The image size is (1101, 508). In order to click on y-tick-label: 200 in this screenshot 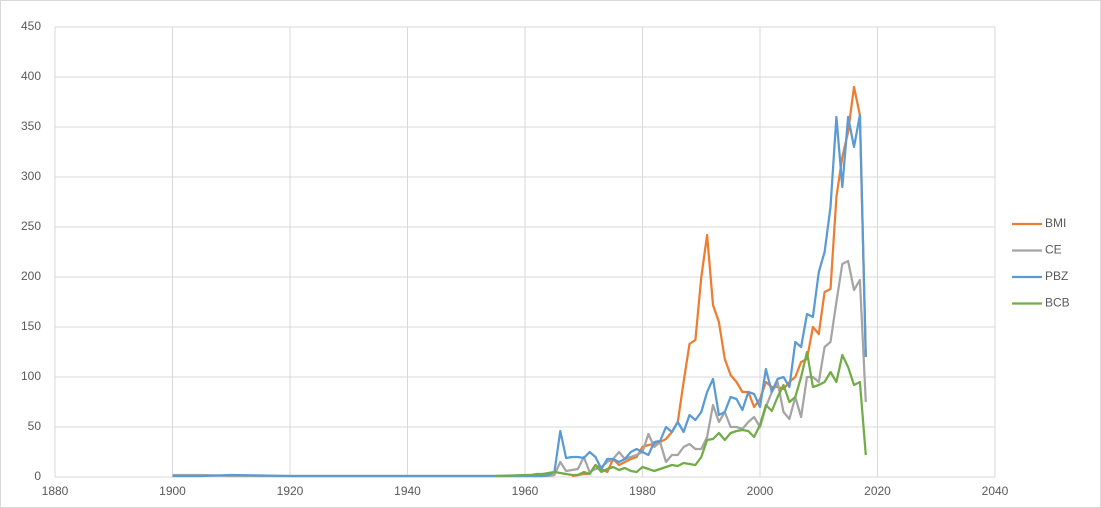, I will do `click(31, 276)`.